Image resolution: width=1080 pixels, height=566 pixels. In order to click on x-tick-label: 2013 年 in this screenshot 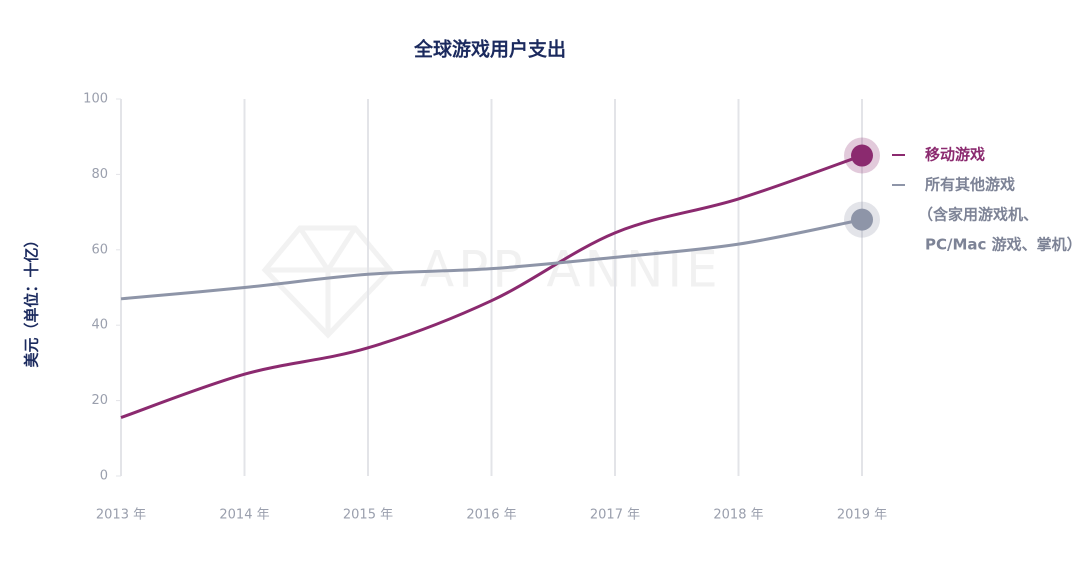, I will do `click(121, 515)`.